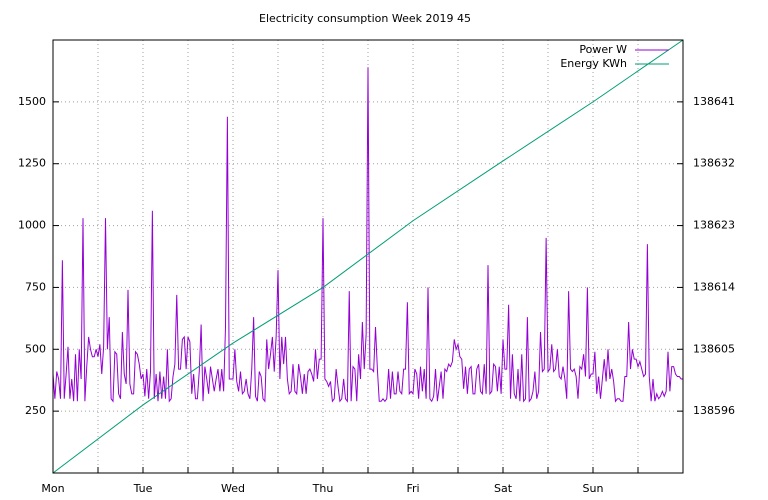 This screenshot has height=500, width=768. What do you see at coordinates (714, 286) in the screenshot?
I see `y2-tick-label: 138614` at bounding box center [714, 286].